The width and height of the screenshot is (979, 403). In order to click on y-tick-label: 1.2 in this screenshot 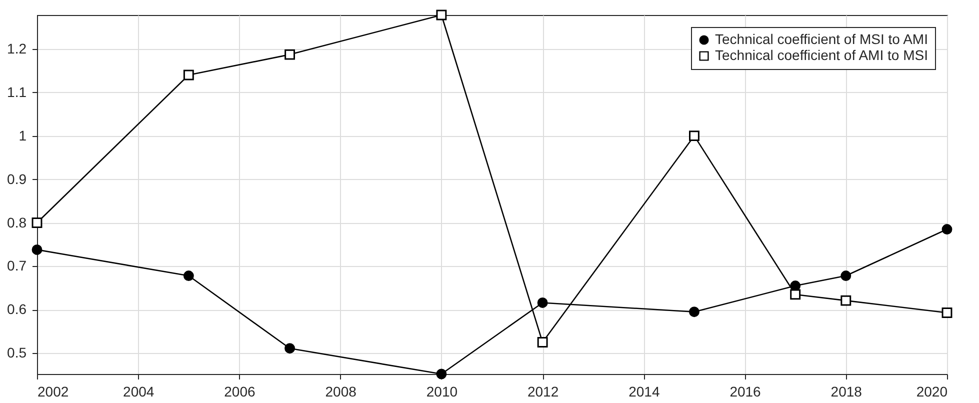, I will do `click(17, 48)`.